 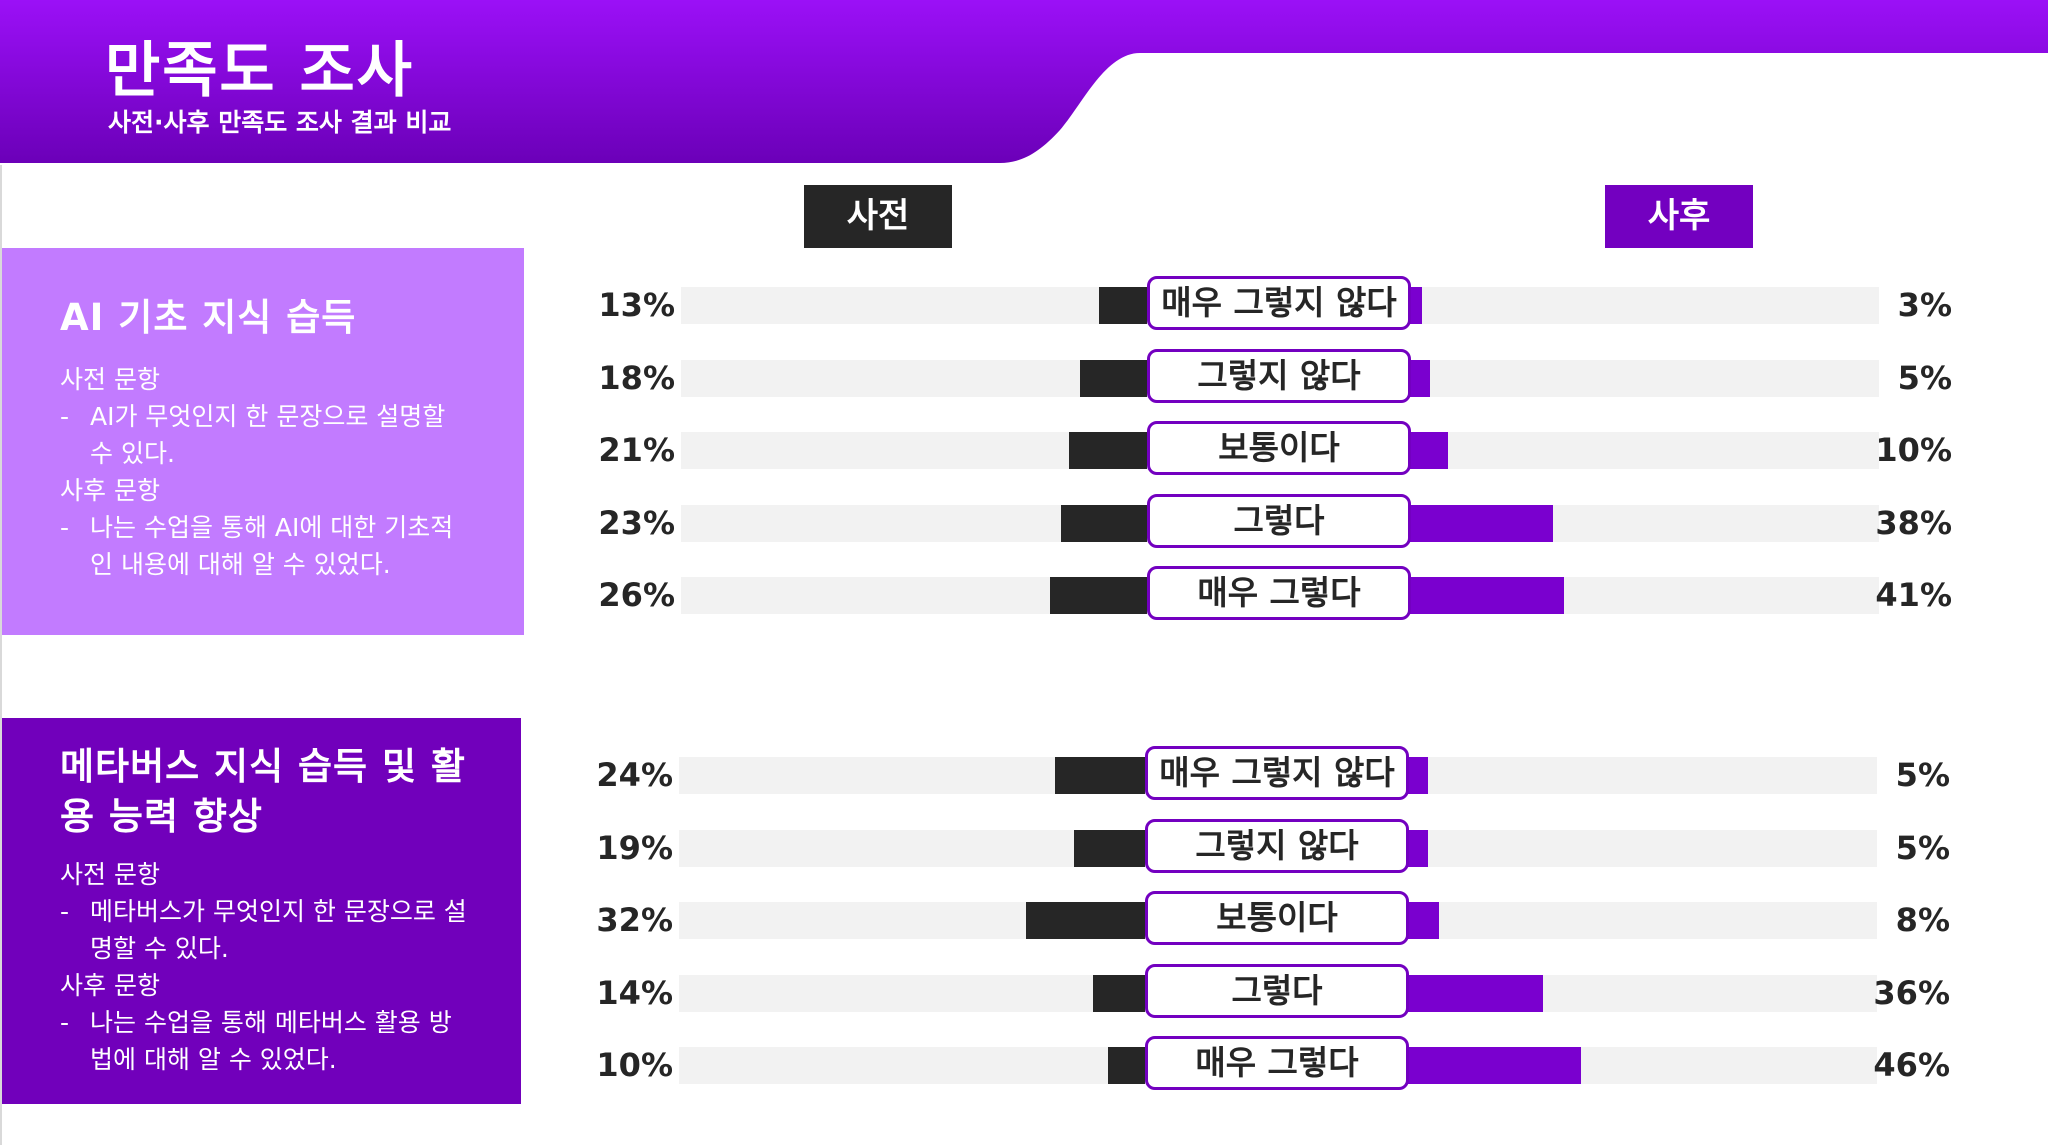 I want to click on panel-title: AI 기초 지식 습득, so click(x=208, y=317).